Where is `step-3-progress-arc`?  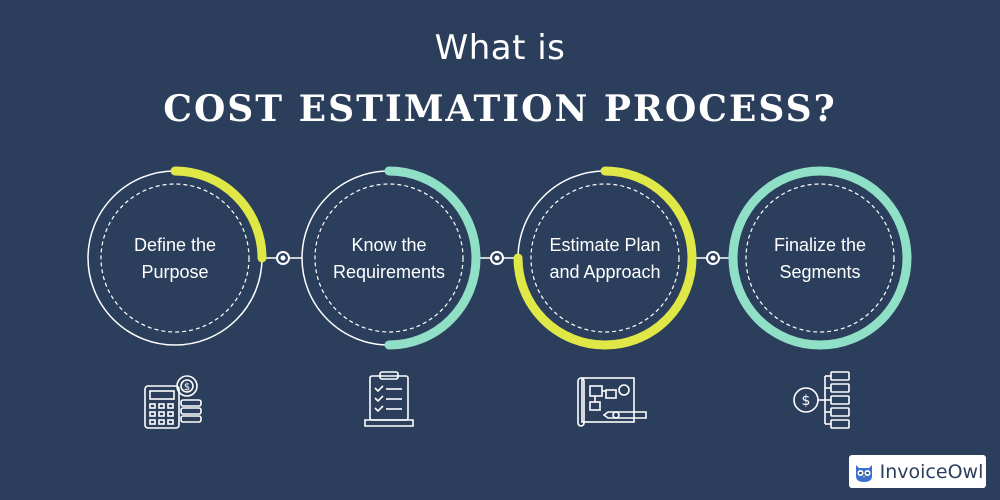 step-3-progress-arc is located at coordinates (605, 258).